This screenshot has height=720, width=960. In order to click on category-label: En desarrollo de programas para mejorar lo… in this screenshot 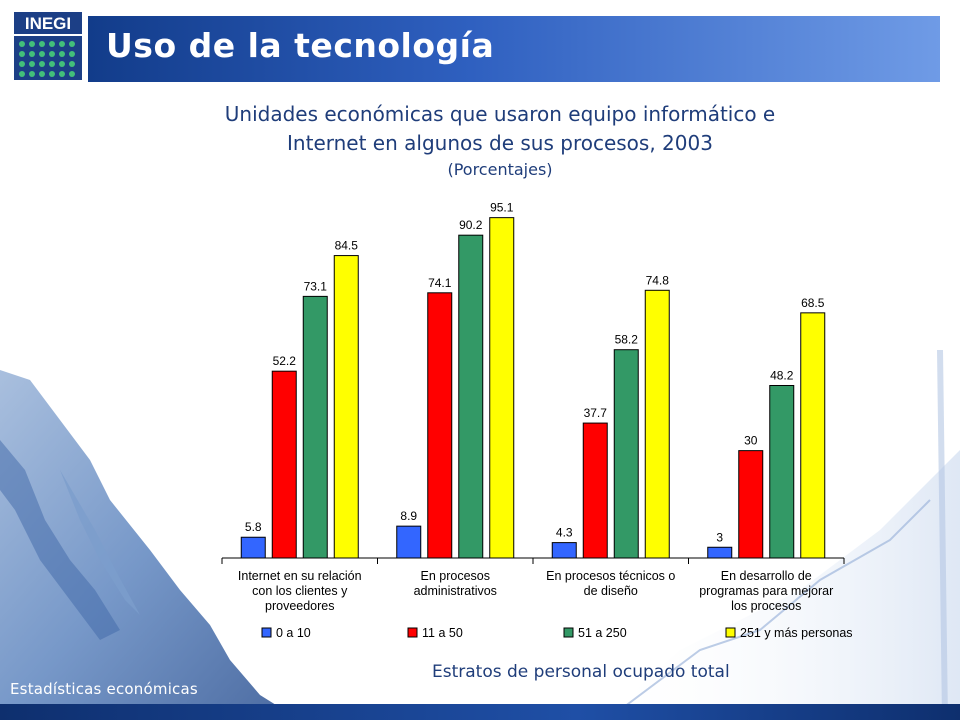, I will do `click(766, 591)`.